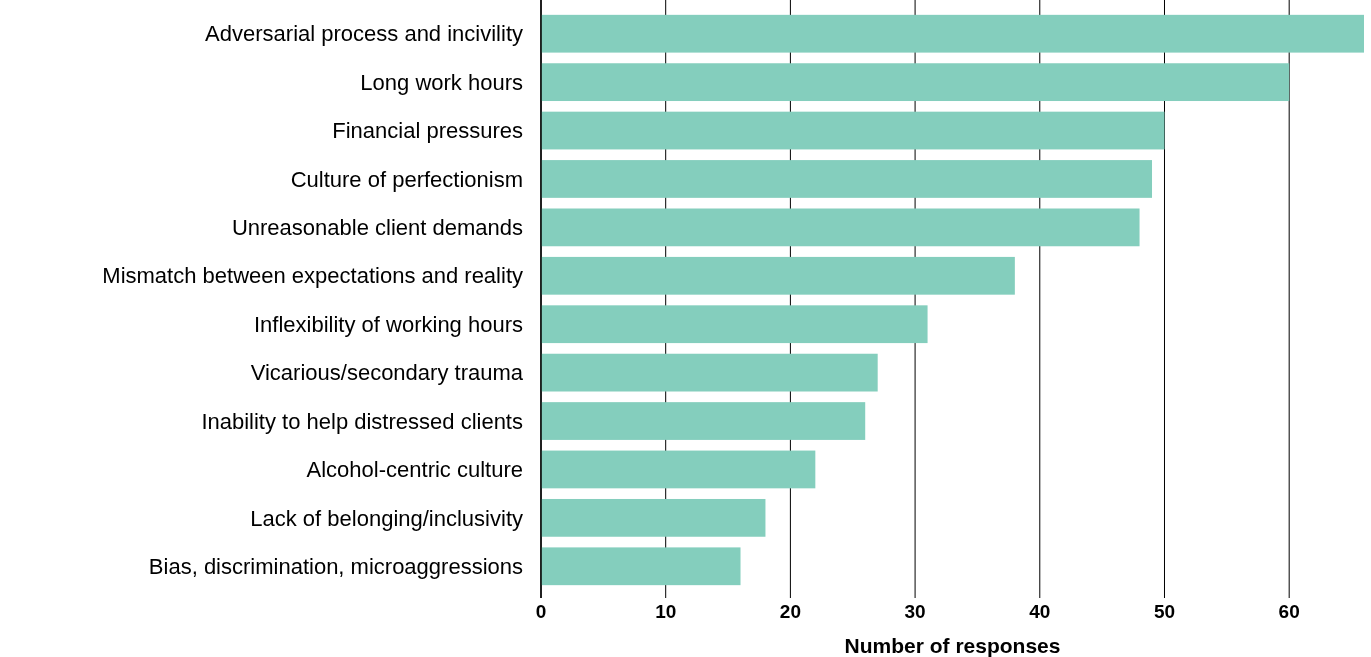 Image resolution: width=1371 pixels, height=657 pixels. I want to click on y-tick-label: Mismatch between expectations and reality, so click(312, 276).